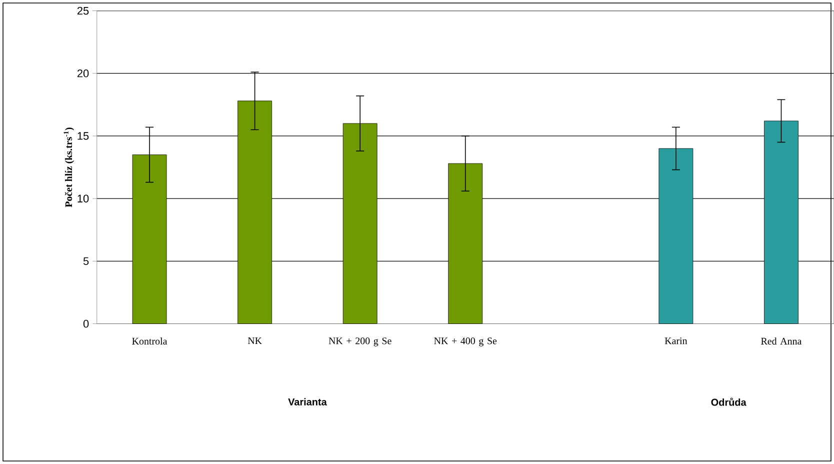 This screenshot has width=834, height=464. I want to click on y-tick-label: 5, so click(86, 261).